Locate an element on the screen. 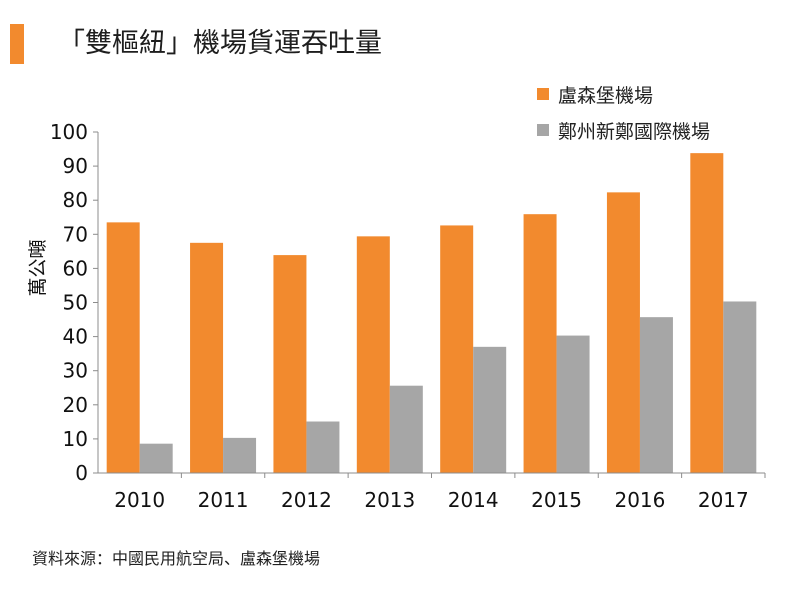 The width and height of the screenshot is (800, 589). y-tick-label: 50 is located at coordinates (75, 303).